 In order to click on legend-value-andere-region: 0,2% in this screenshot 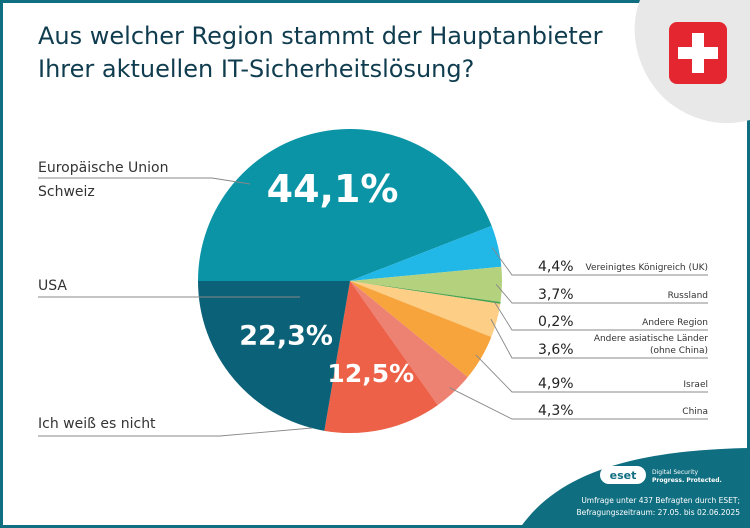, I will do `click(556, 322)`.